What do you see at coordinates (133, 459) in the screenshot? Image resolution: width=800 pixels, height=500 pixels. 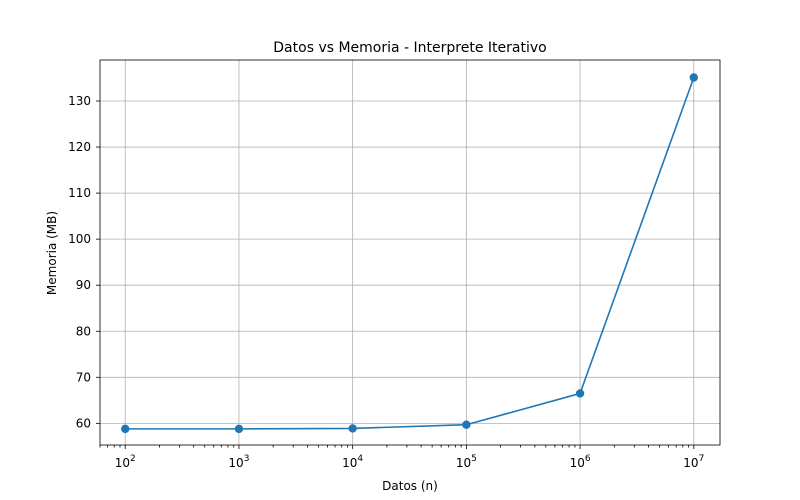 I see `x-tick-exponent: 2` at bounding box center [133, 459].